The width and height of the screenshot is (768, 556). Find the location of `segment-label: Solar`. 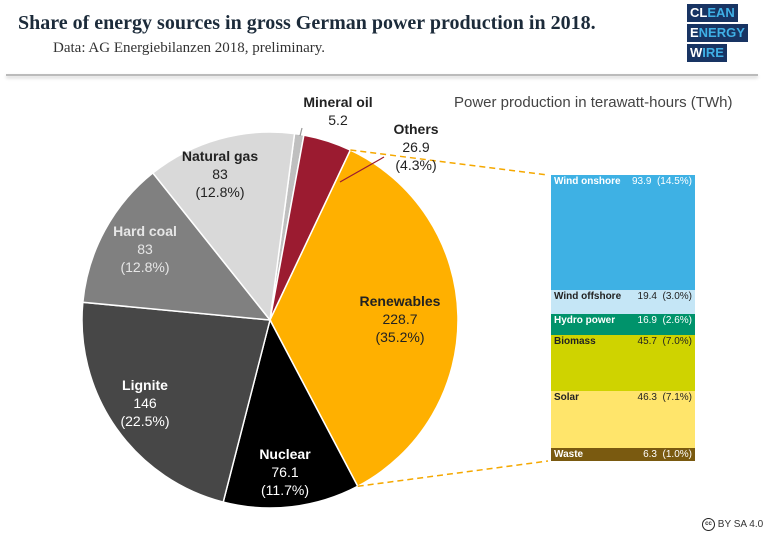

segment-label: Solar is located at coordinates (567, 398).